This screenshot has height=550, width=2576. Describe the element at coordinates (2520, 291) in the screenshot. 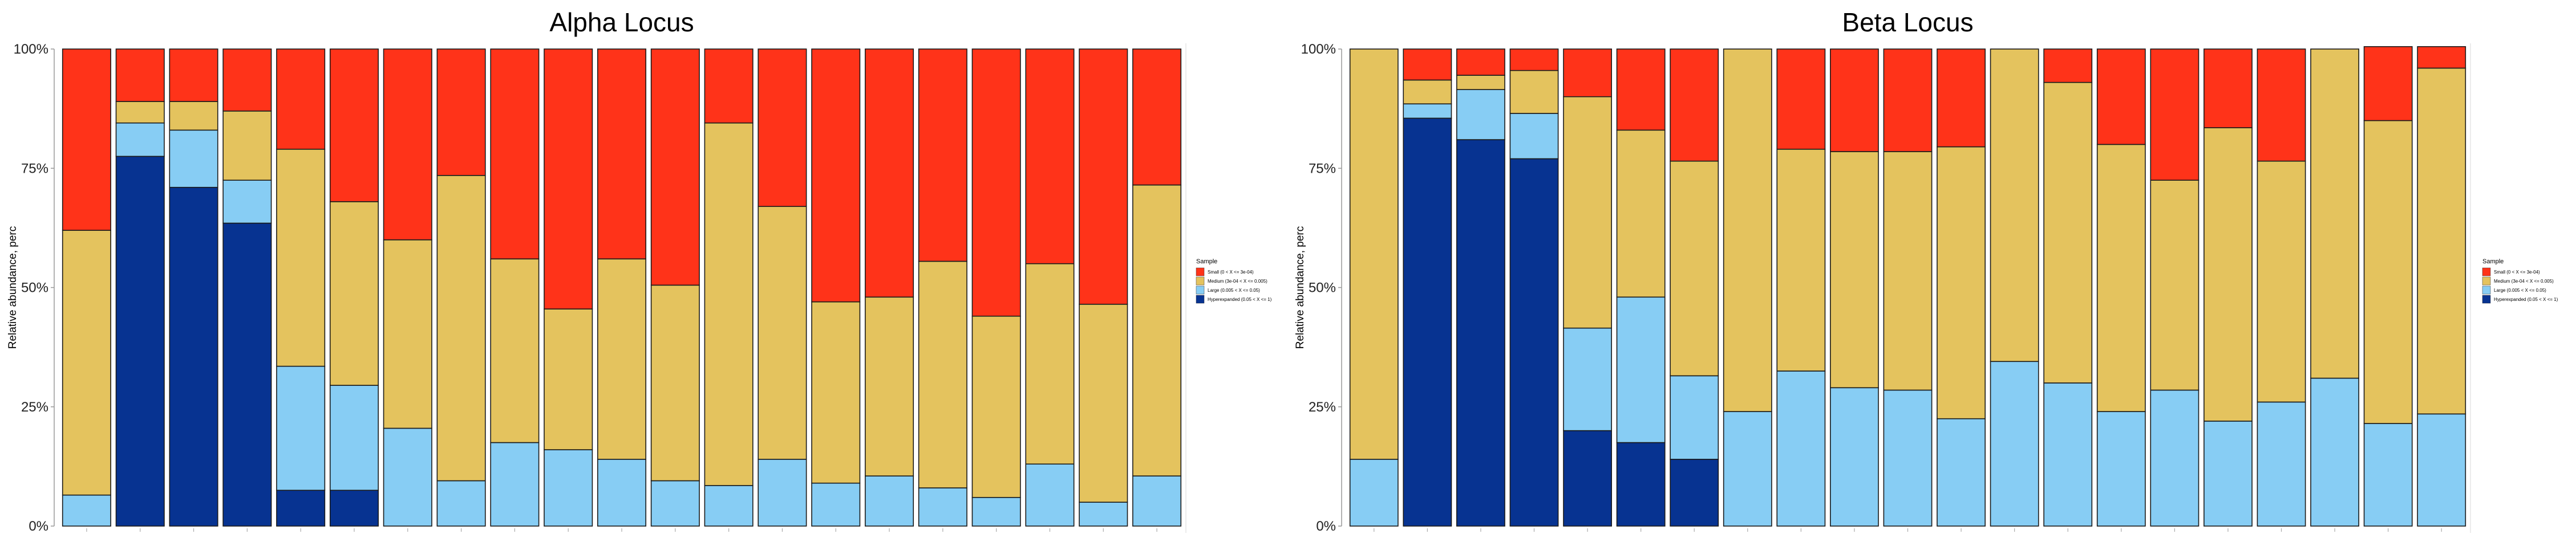

I see `legend-label: Large (0.005 < X <= 0.05)` at that location.